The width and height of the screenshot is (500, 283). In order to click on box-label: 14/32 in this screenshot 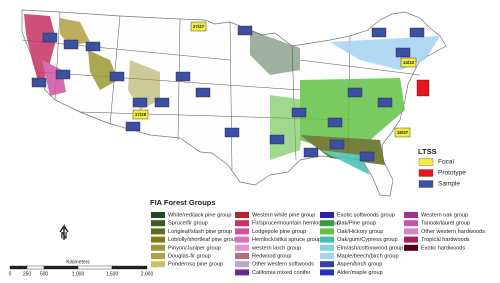, I will do `click(409, 62)`.